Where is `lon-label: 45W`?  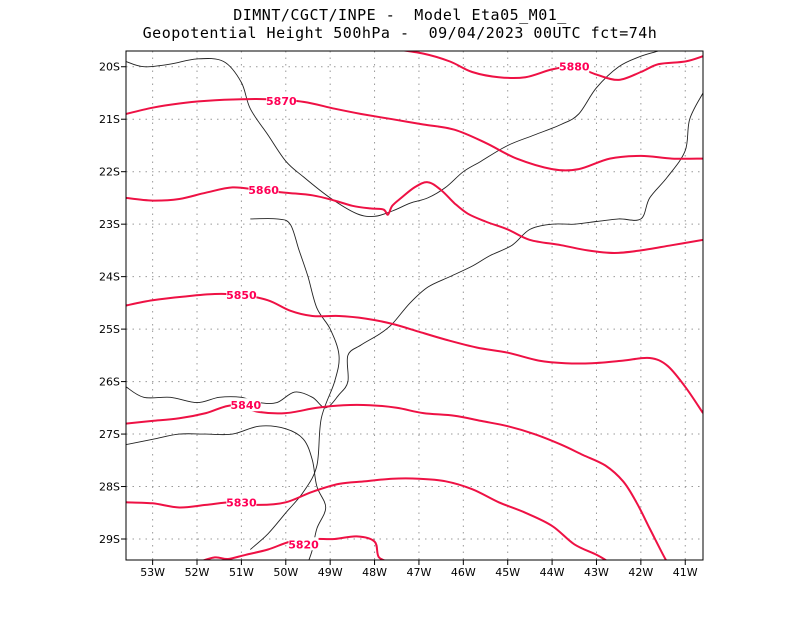
lon-label: 45W is located at coordinates (507, 572).